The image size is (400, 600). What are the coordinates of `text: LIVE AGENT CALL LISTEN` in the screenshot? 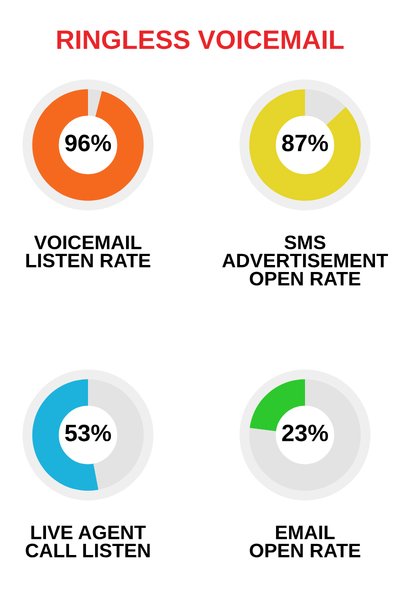 It's located at (88, 542).